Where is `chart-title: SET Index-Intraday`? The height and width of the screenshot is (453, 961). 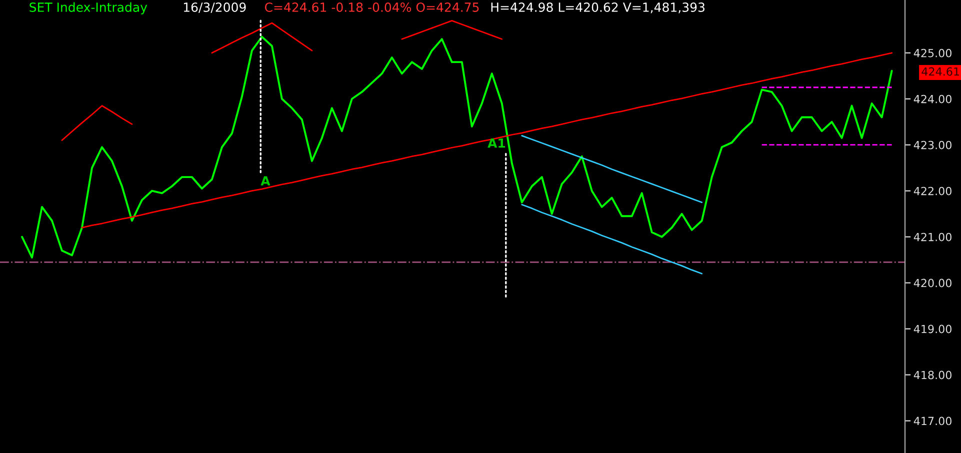 chart-title: SET Index-Intraday is located at coordinates (89, 8).